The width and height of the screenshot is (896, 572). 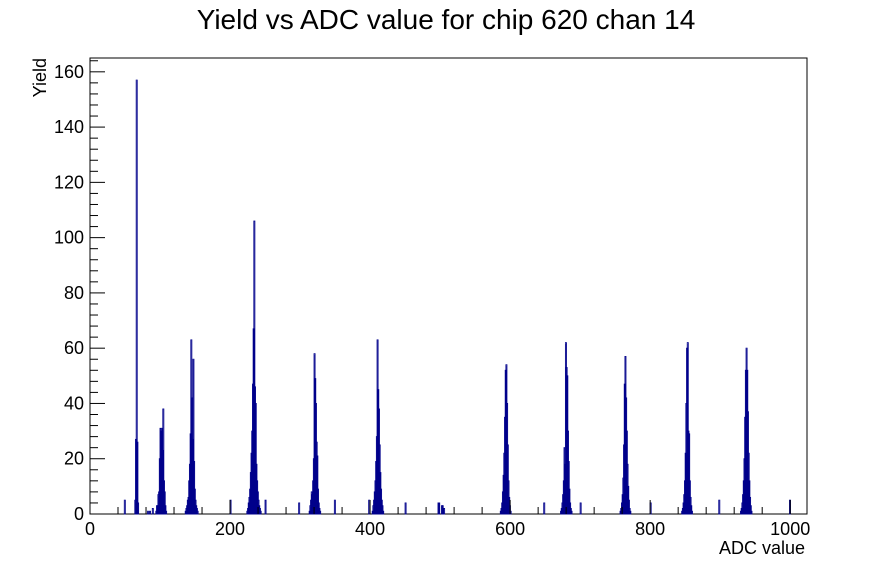 What do you see at coordinates (69, 238) in the screenshot?
I see `y-tick-label: 100` at bounding box center [69, 238].